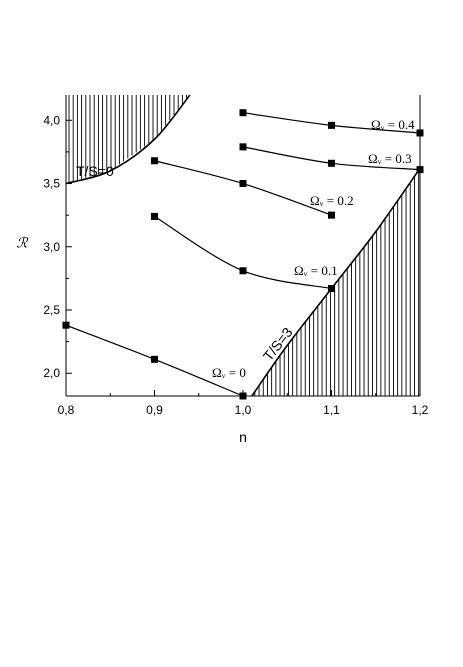 The width and height of the screenshot is (463, 667). I want to click on y-tick-label: 3,0, so click(51, 247).